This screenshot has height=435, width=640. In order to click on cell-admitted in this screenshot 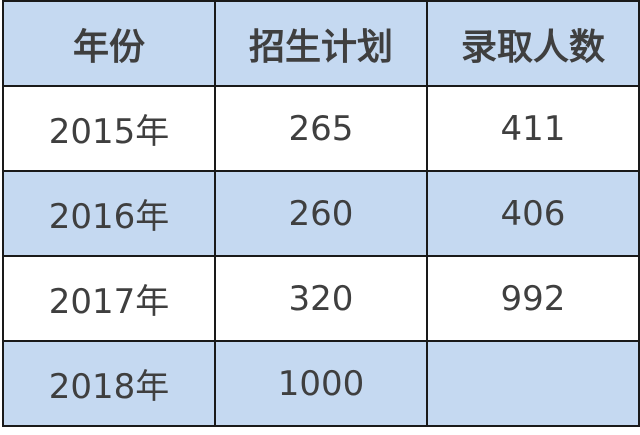, I will do `click(533, 383)`.